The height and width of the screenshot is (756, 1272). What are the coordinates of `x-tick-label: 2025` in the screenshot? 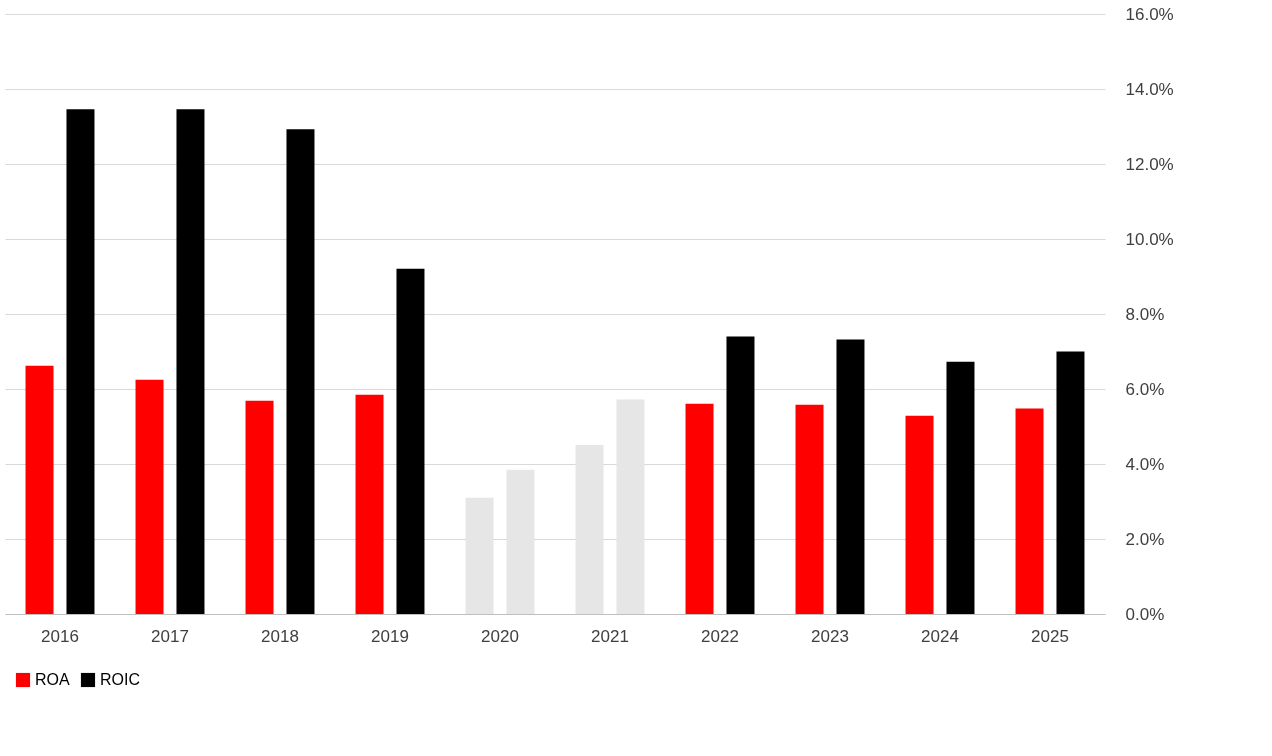 It's located at (1050, 636).